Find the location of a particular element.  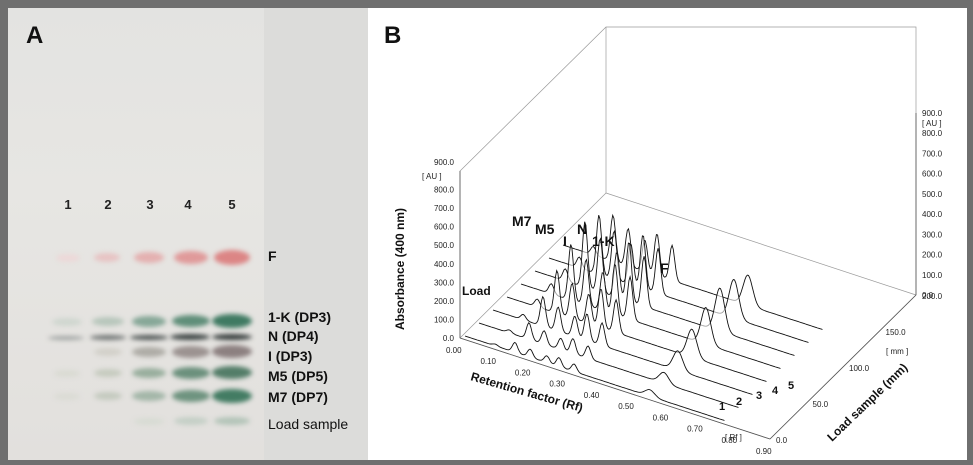

lane-number: 1 is located at coordinates (68, 204).